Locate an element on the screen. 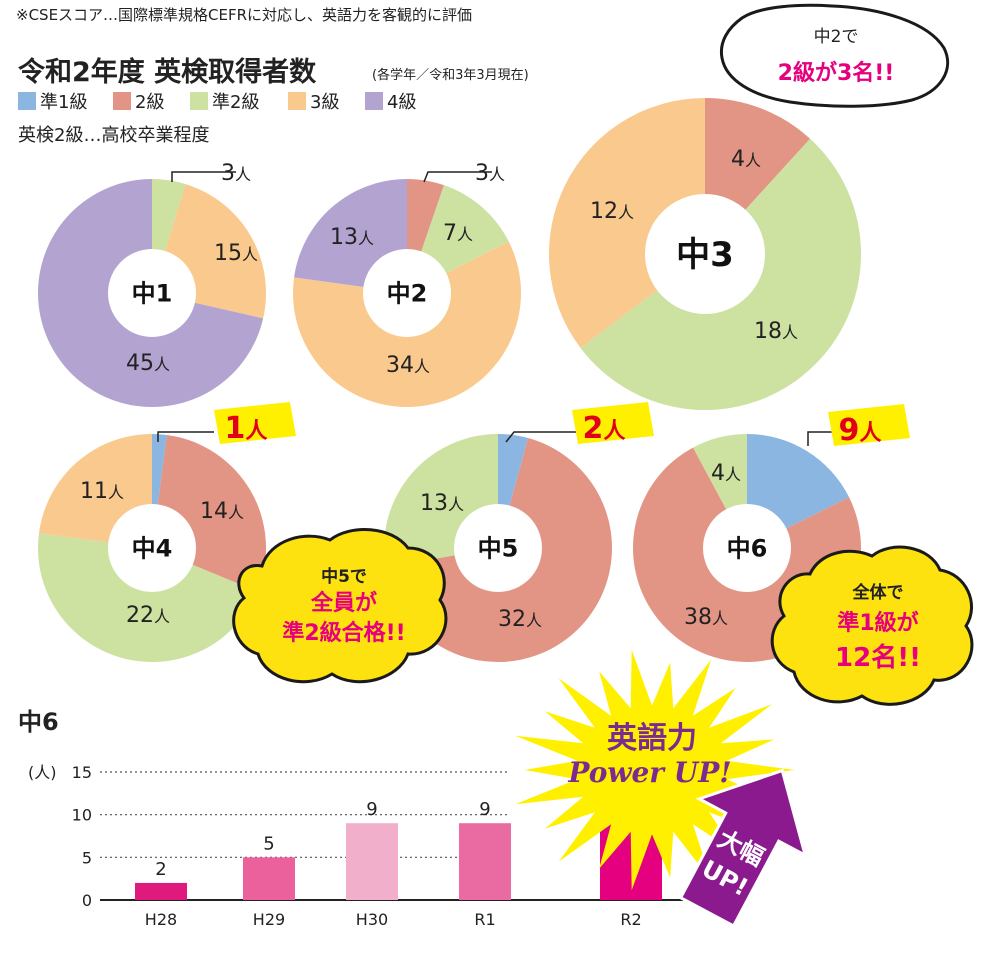 The width and height of the screenshot is (1000, 958). legend-swatch-pre2 is located at coordinates (199, 101).